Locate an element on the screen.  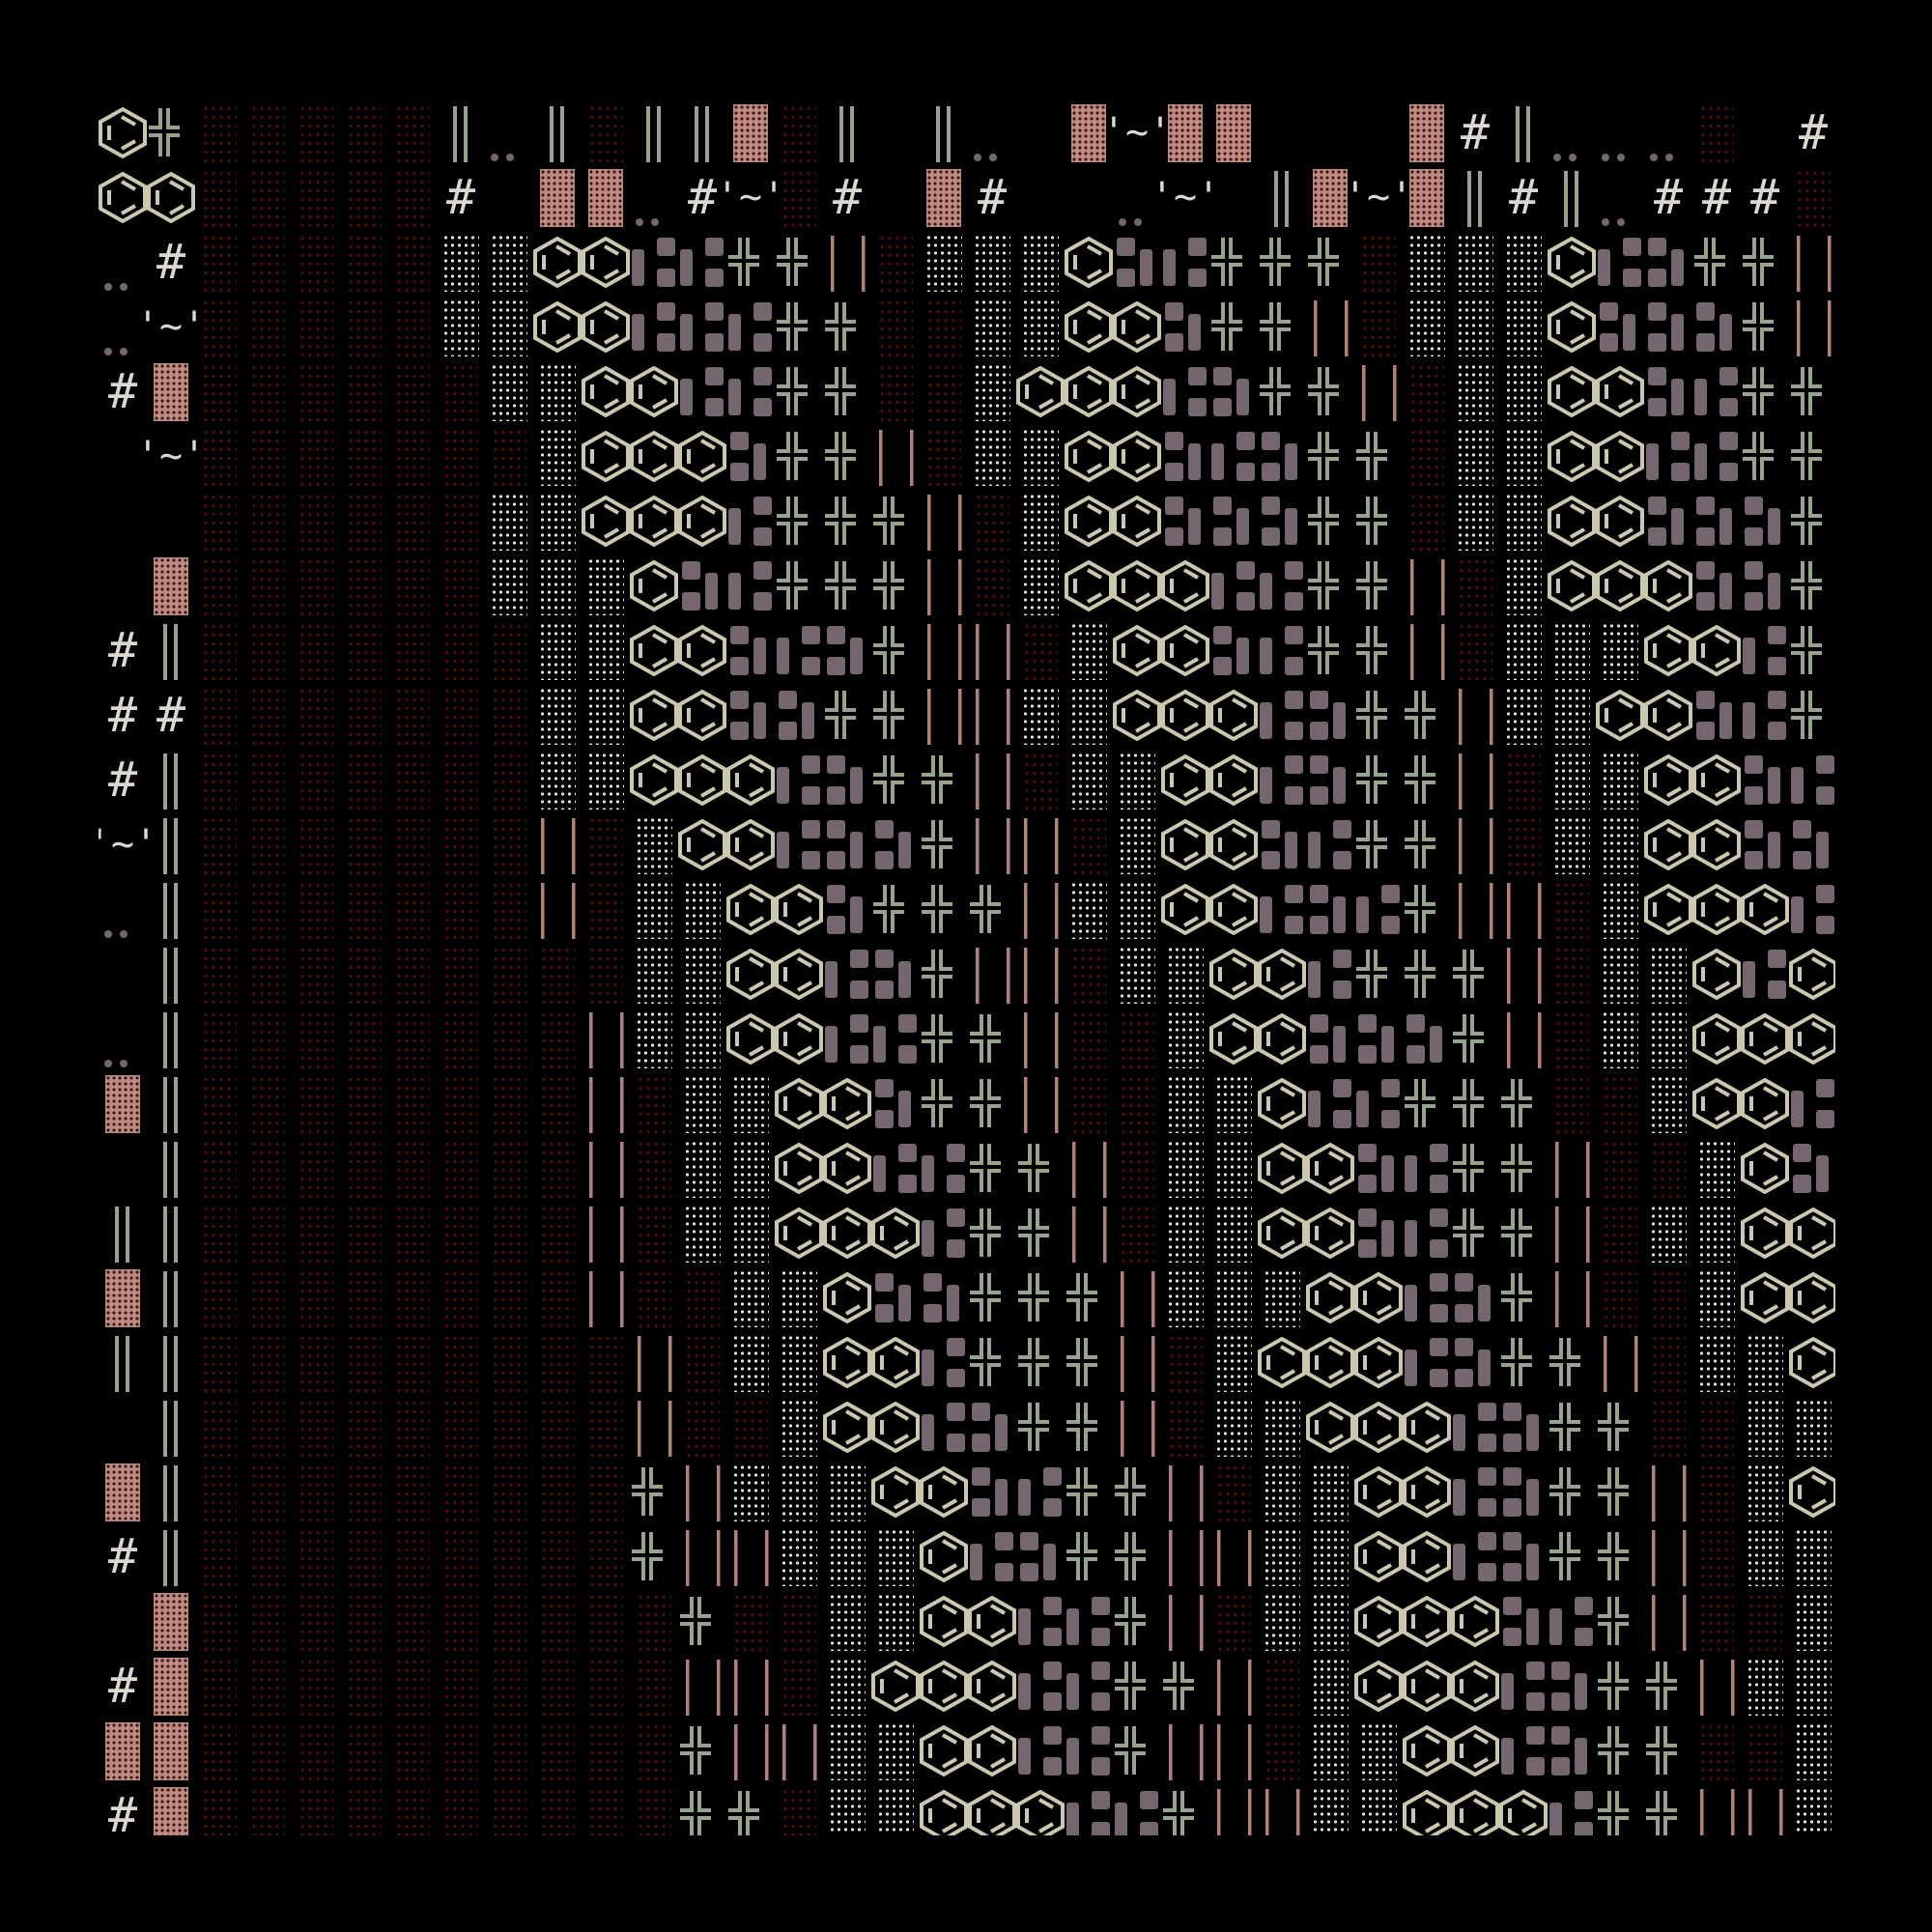
pink-block-glyph-cell is located at coordinates (123, 1751).